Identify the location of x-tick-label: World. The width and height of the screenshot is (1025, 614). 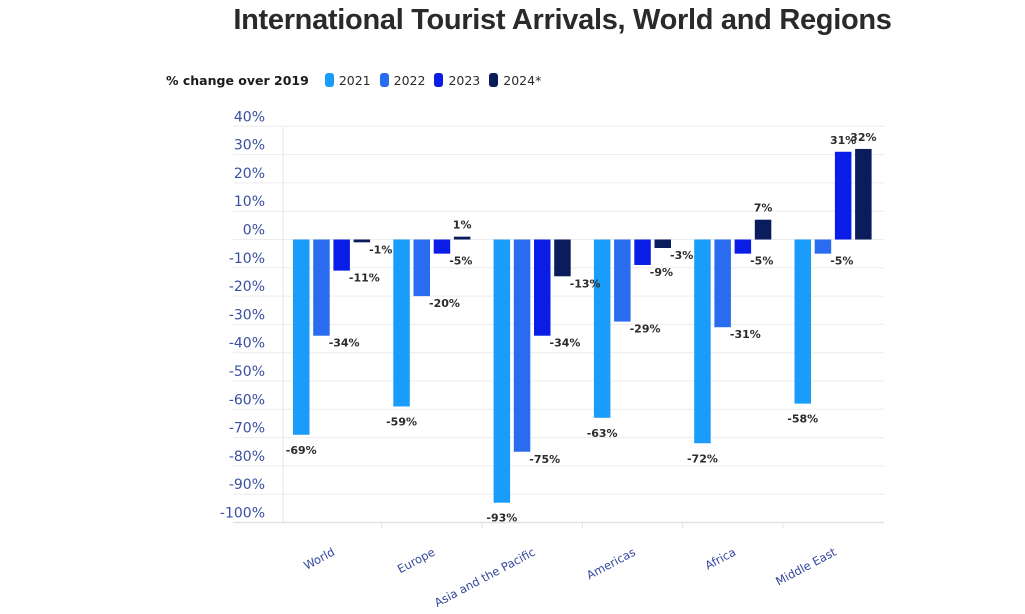
(319, 559).